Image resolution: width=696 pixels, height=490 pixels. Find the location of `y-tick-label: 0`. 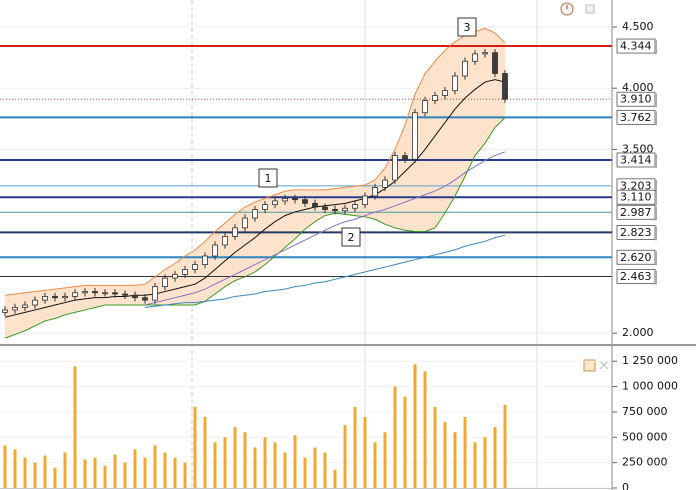

y-tick-label: 0 is located at coordinates (625, 485).